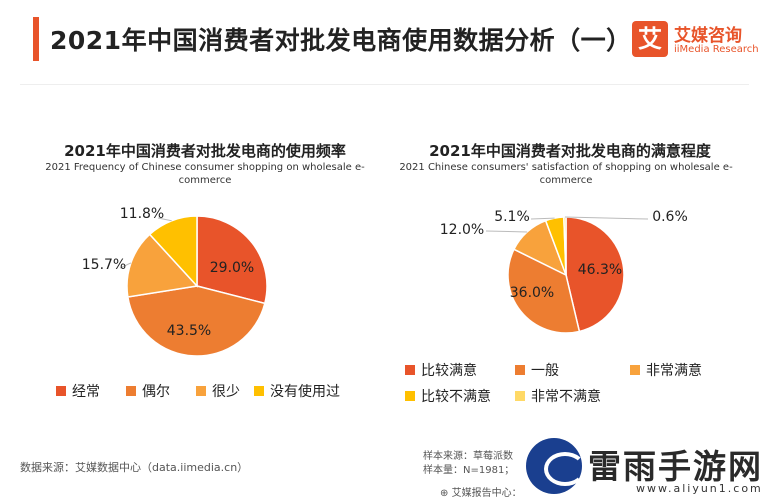 This screenshot has width=769, height=500. Describe the element at coordinates (716, 49) in the screenshot. I see `logo-name-en: iiMedia Research` at that location.